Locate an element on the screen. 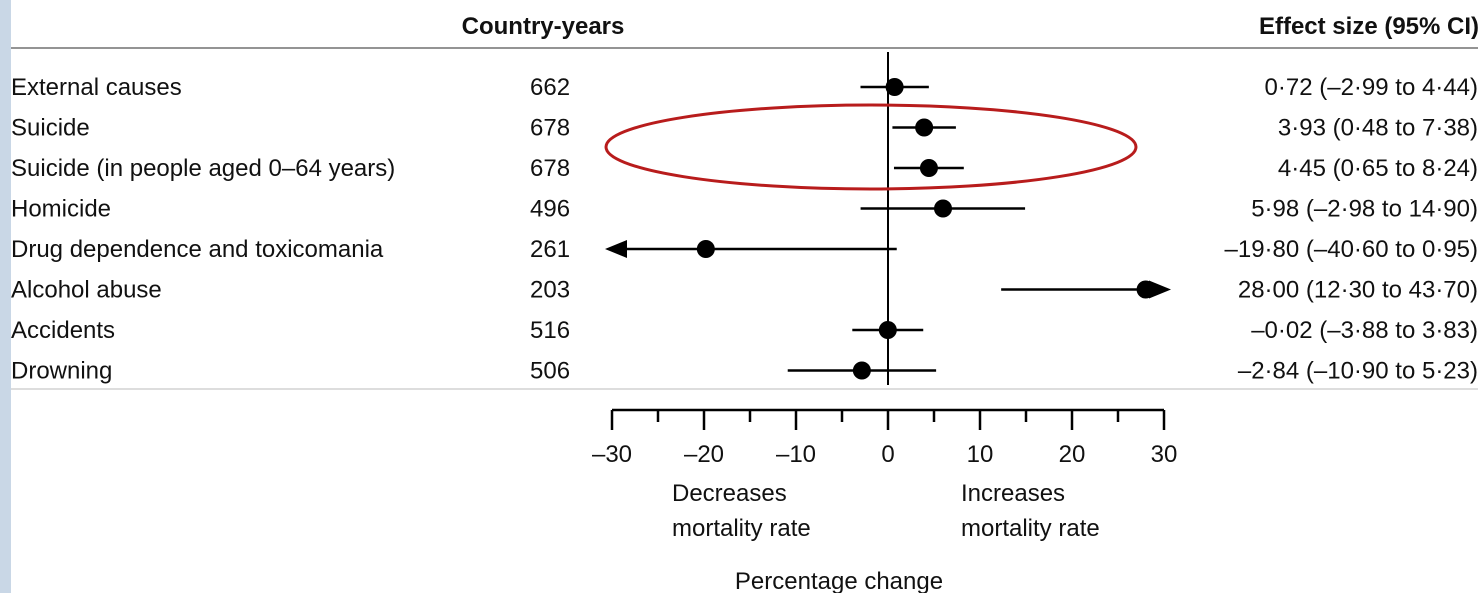 This screenshot has width=1478, height=593. effect-size-value: 4·45 (0·65 to 8·24) is located at coordinates (1378, 168).